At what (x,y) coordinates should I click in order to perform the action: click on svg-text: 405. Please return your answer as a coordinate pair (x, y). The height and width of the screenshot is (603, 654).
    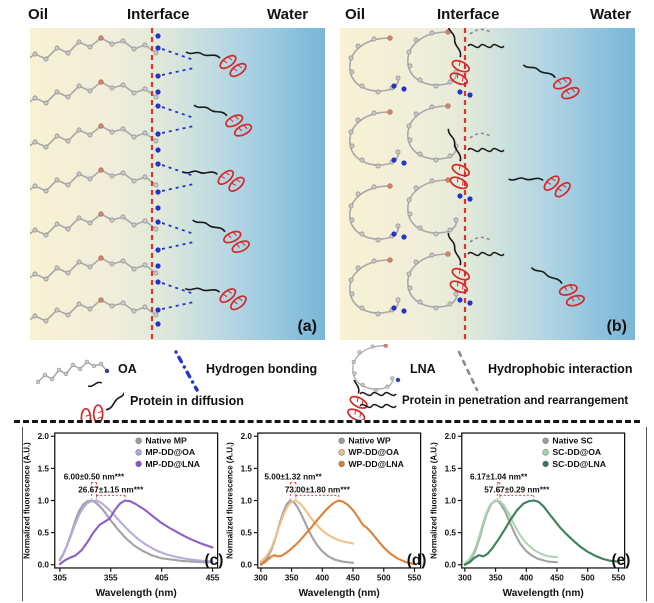
    Looking at the image, I should click on (162, 577).